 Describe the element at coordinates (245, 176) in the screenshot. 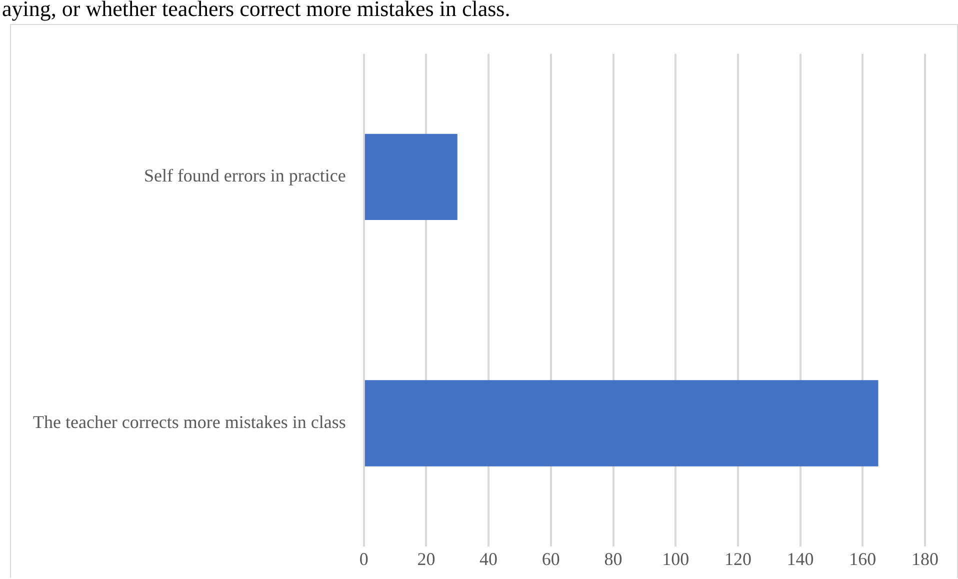

I see `y-tick-label: Self found errors in practice` at that location.